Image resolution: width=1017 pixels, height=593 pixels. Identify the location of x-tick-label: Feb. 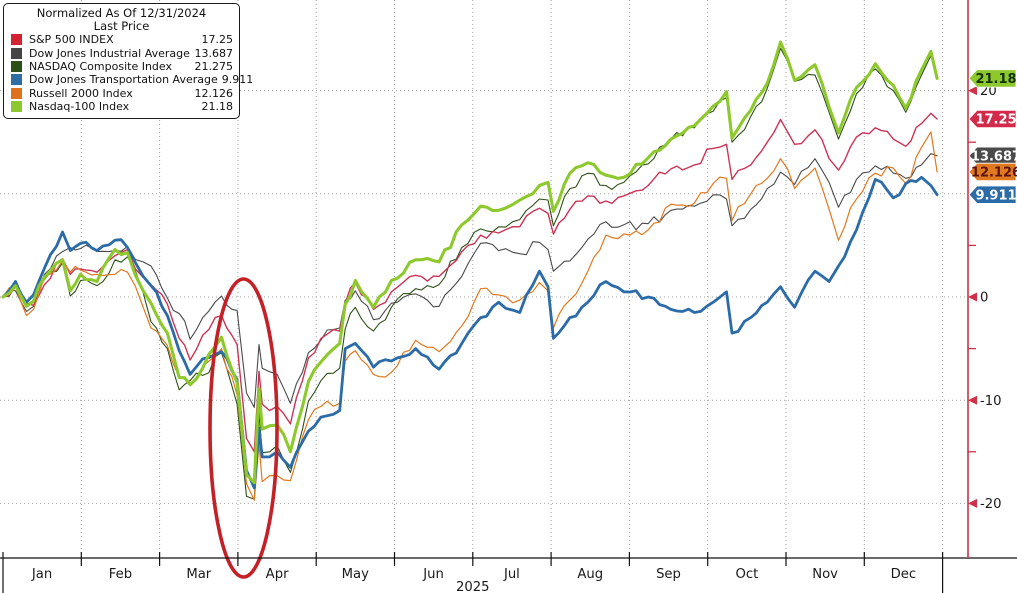
(120, 574).